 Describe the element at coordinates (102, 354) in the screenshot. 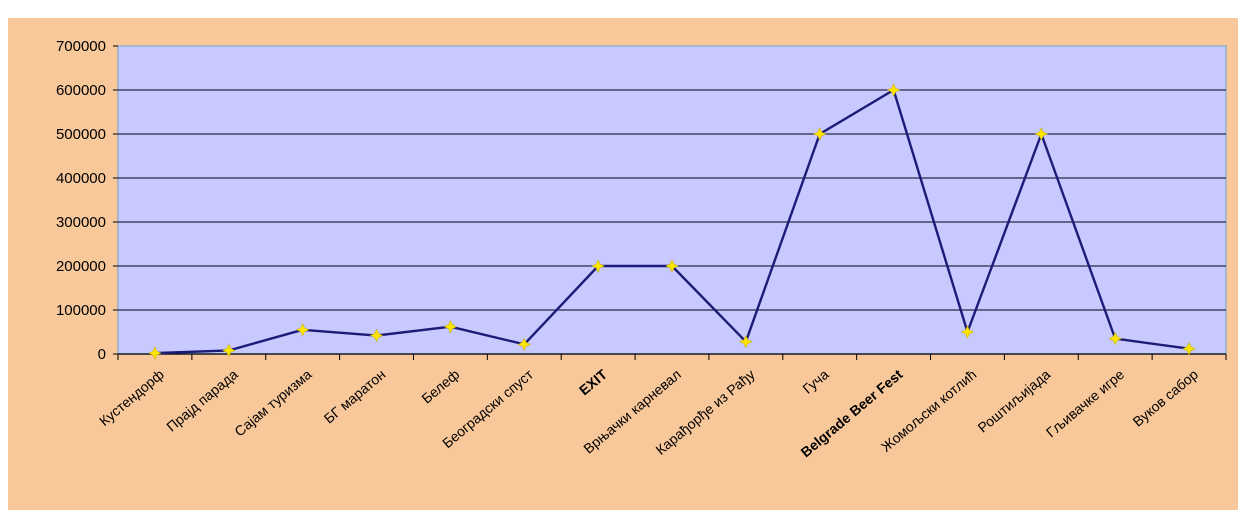

I see `y-tick-label: 0` at that location.